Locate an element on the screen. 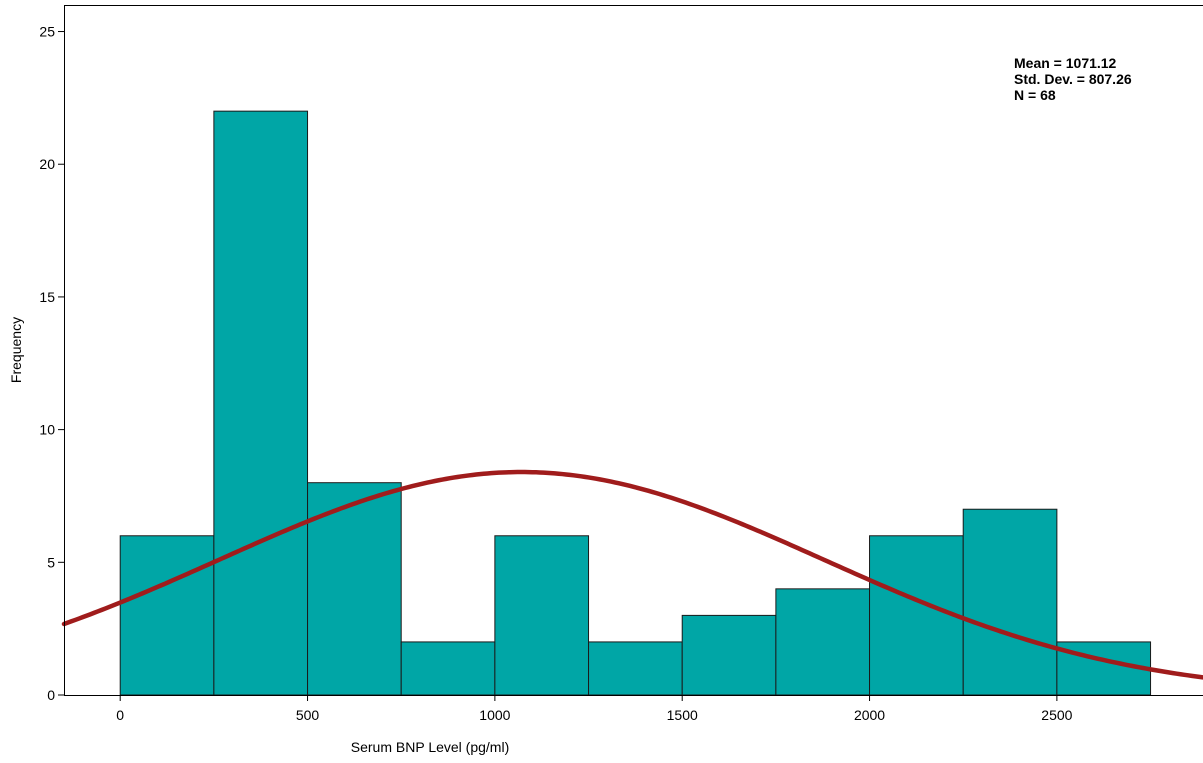 The width and height of the screenshot is (1203, 763). y-tick-label: 10 is located at coordinates (47, 430).